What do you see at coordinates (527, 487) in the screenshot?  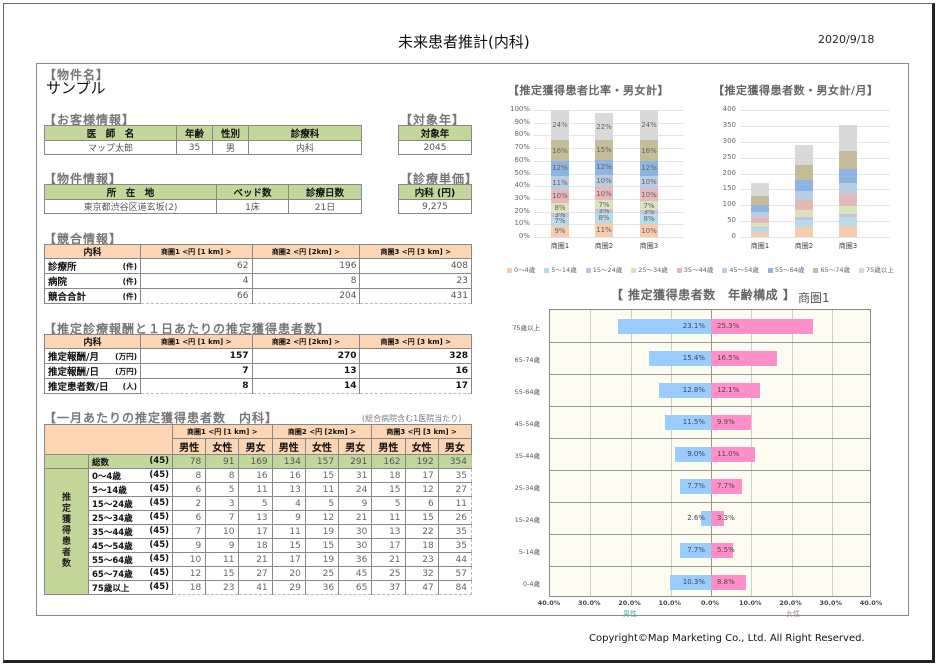 I see `age-axis-label: 25-34歳` at bounding box center [527, 487].